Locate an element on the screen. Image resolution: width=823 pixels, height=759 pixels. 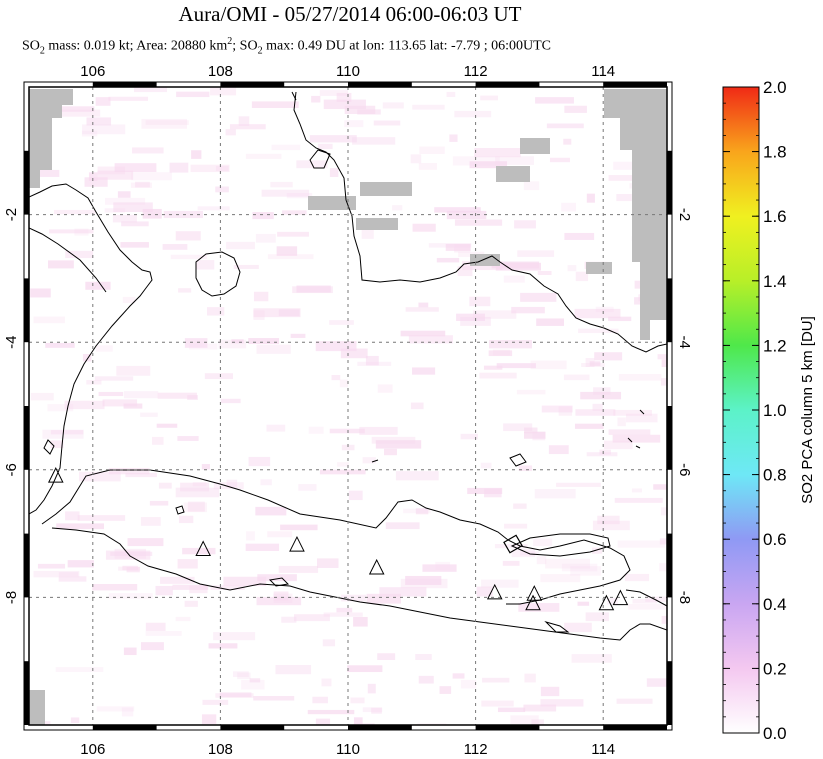
so2-max-marker is located at coordinates (513, 544).